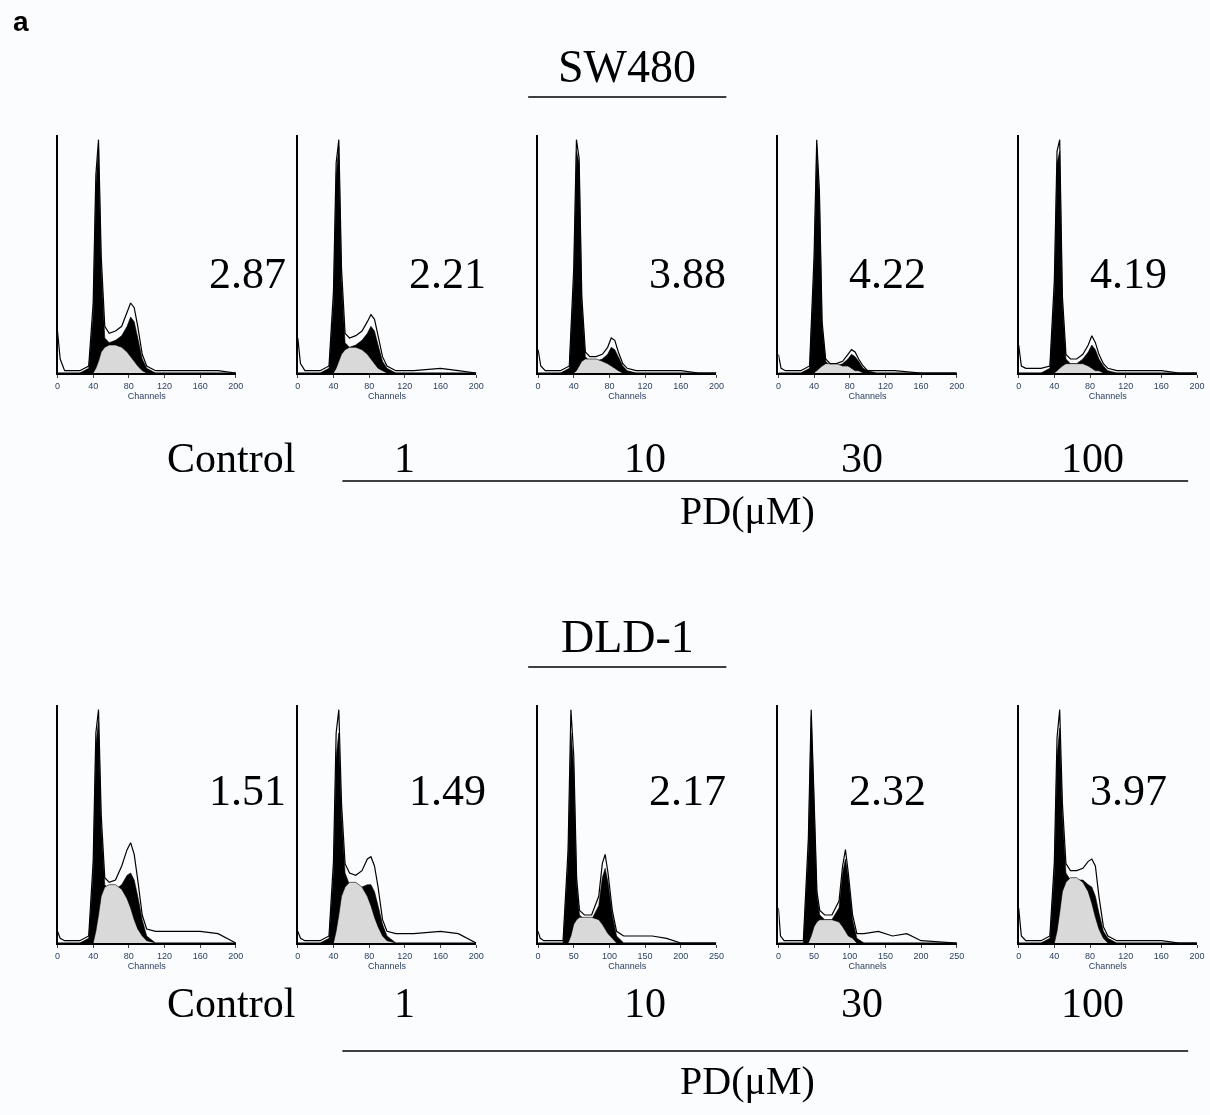 This screenshot has height=1115, width=1210. What do you see at coordinates (247, 273) in the screenshot?
I see `annotation: 2.87` at bounding box center [247, 273].